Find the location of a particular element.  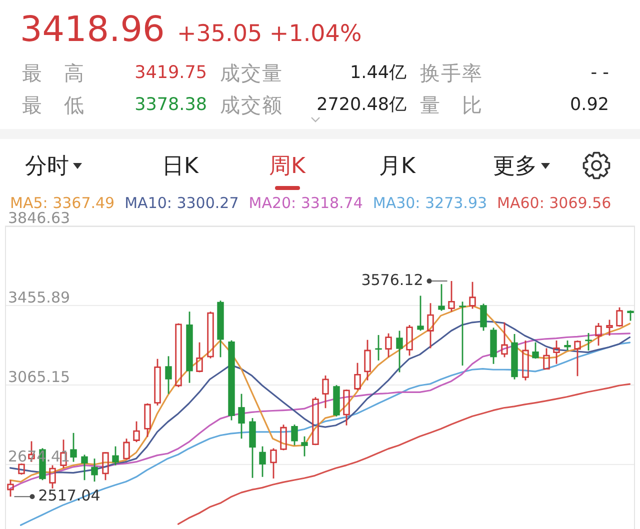

text: 最 高 is located at coordinates (53, 72).